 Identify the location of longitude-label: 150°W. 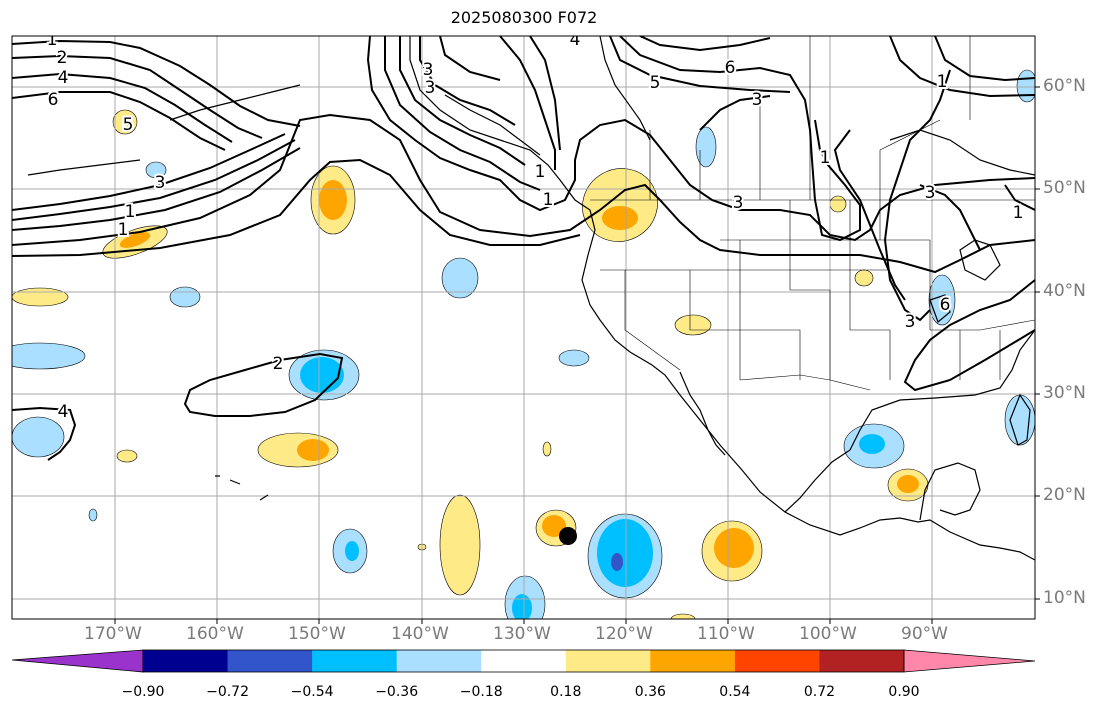
(317, 634).